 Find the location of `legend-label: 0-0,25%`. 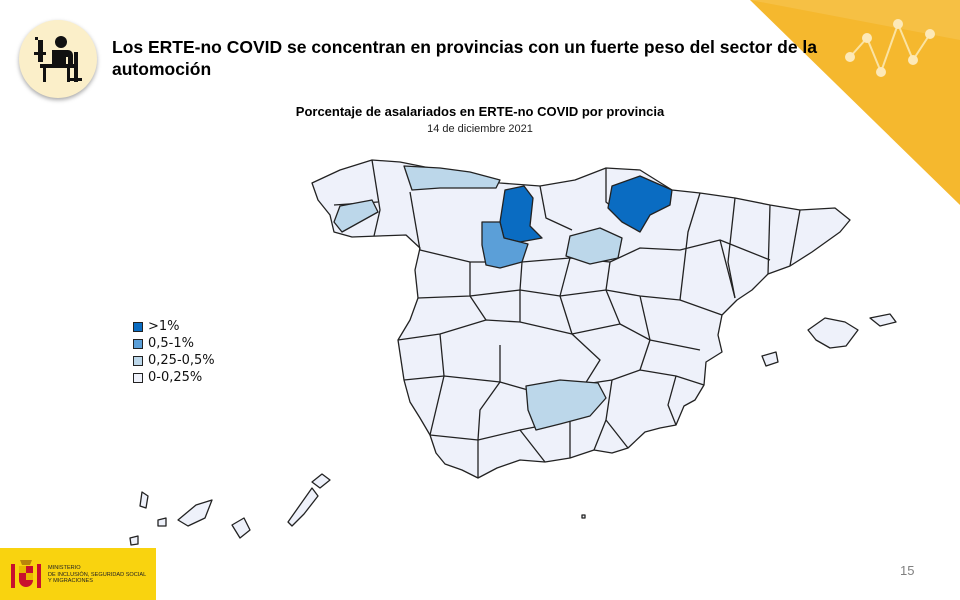

legend-label: 0-0,25% is located at coordinates (175, 377).